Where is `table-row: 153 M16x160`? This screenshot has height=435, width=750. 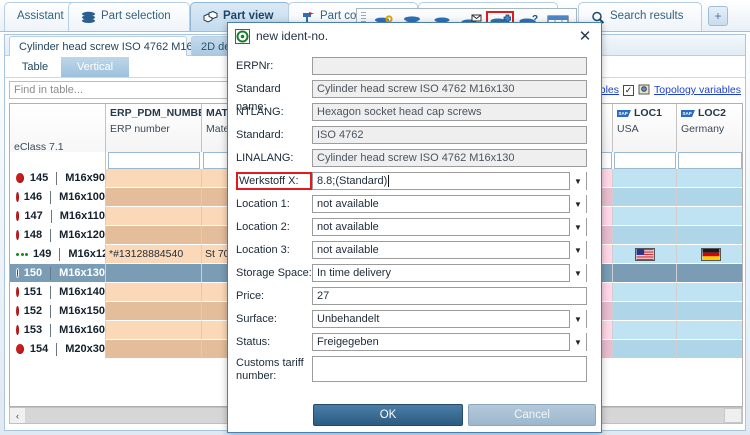
table-row: 153 M16x160 is located at coordinates (376, 330).